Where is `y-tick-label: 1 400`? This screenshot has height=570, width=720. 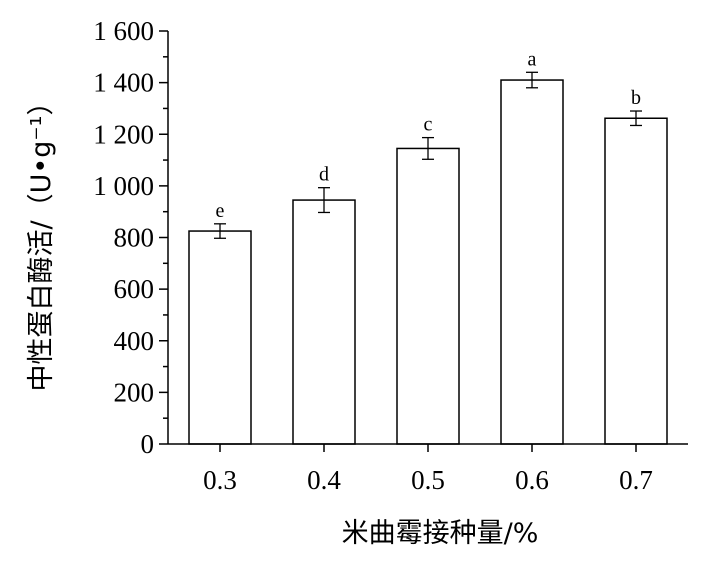 y-tick-label: 1 400 is located at coordinates (123, 83).